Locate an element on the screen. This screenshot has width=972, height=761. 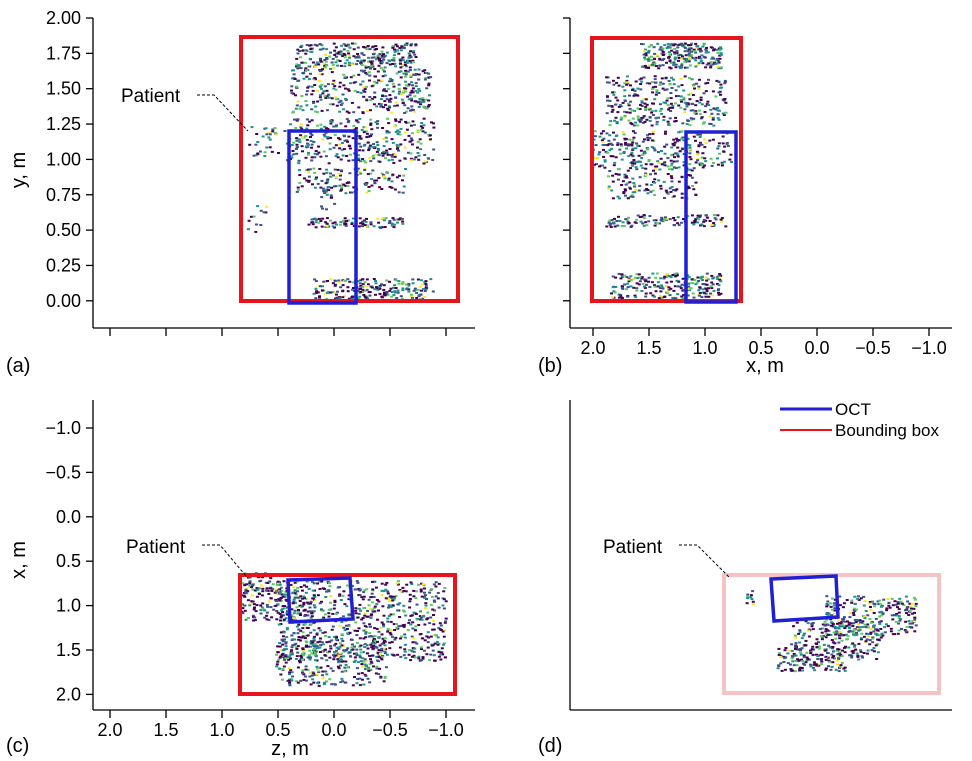
panel-c-x-tick-label: −1.0 is located at coordinates (446, 730).